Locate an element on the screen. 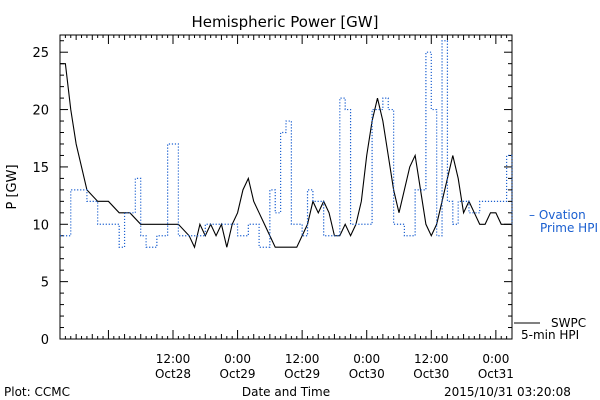 The width and height of the screenshot is (600, 400). y-tick-label: 0 is located at coordinates (45, 340).